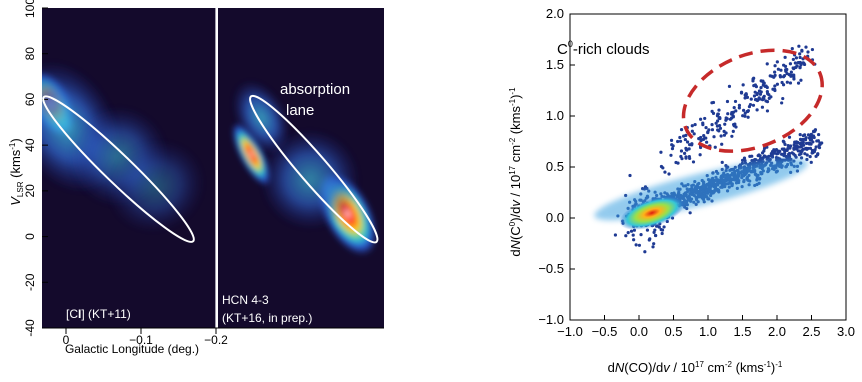 This screenshot has width=862, height=382. Describe the element at coordinates (30, 99) in the screenshot. I see `y-tick-label: 60` at that location.